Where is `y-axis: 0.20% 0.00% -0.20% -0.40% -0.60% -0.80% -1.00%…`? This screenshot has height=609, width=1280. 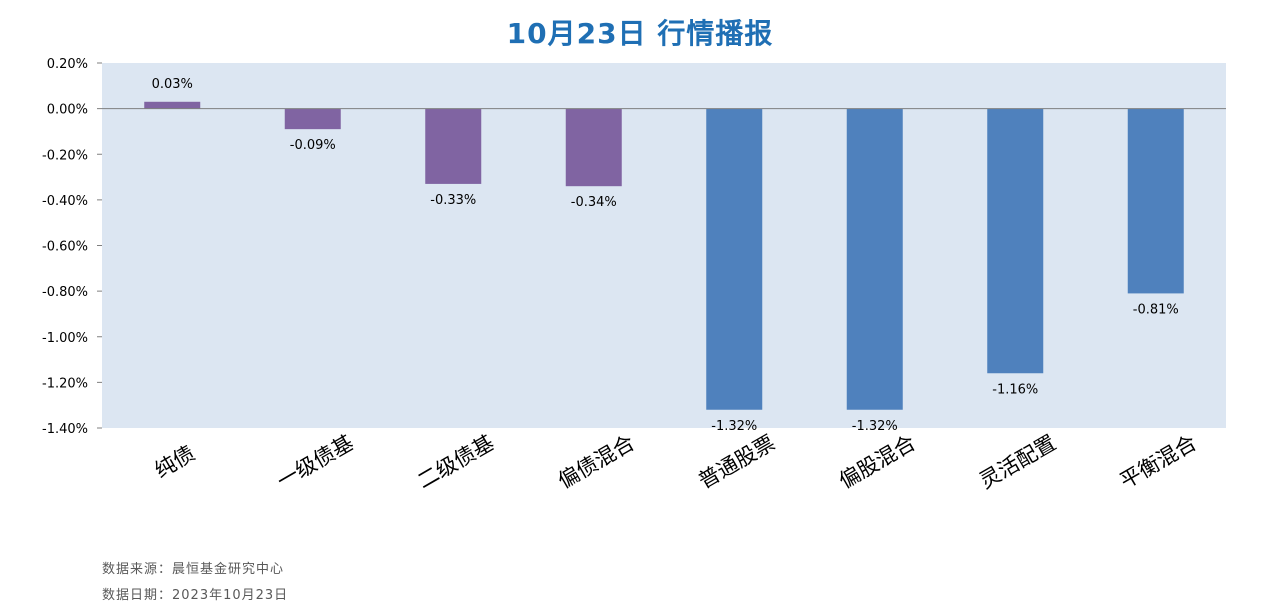 y-axis: 0.20% 0.00% -0.20% -0.40% -0.60% -0.80% -1.00%… is located at coordinates (72, 247).